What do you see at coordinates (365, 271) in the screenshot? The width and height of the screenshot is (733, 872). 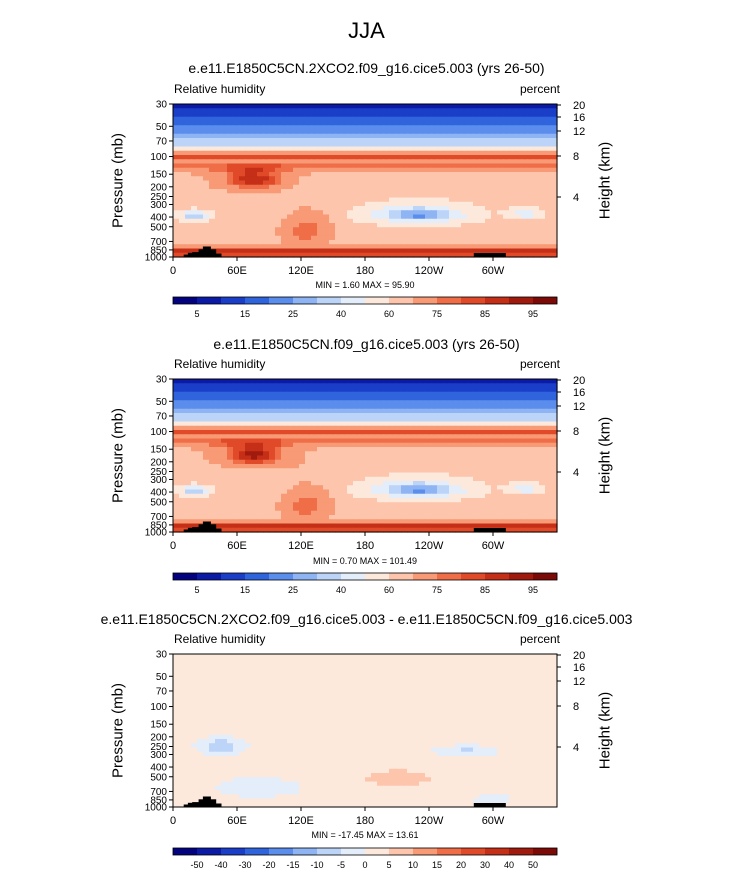 I see `x-tick-label: 180` at bounding box center [365, 271].